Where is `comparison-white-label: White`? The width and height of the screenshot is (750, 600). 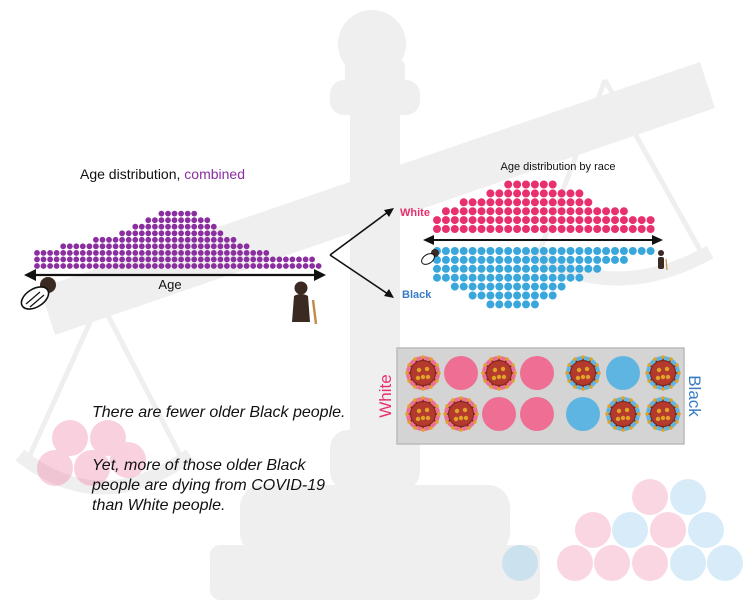
comparison-white-label: White is located at coordinates (385, 395).